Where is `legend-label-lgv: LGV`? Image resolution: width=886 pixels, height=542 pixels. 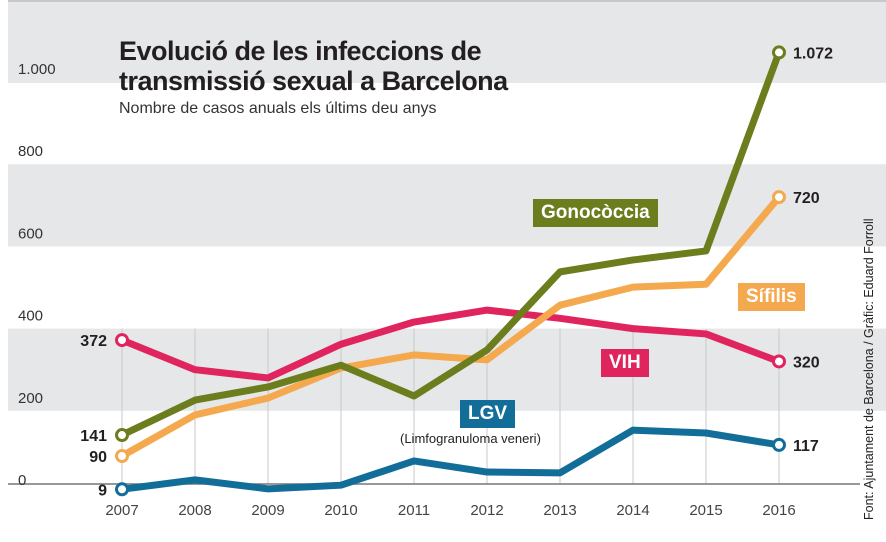 legend-label-lgv: LGV is located at coordinates (488, 414).